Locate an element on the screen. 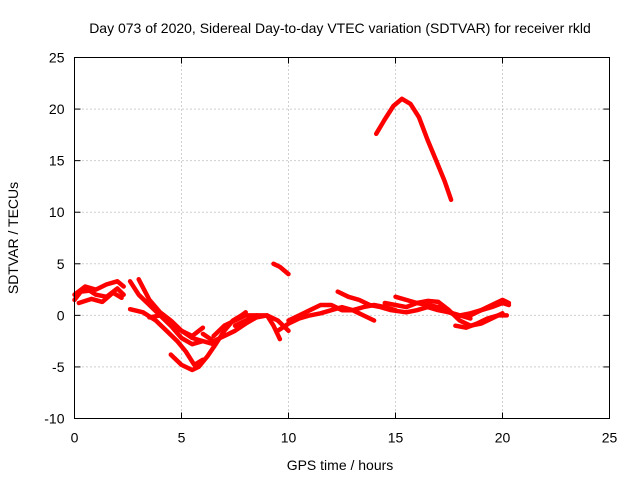 Image resolution: width=640 pixels, height=480 pixels. x-tick-label: 20 is located at coordinates (503, 438).